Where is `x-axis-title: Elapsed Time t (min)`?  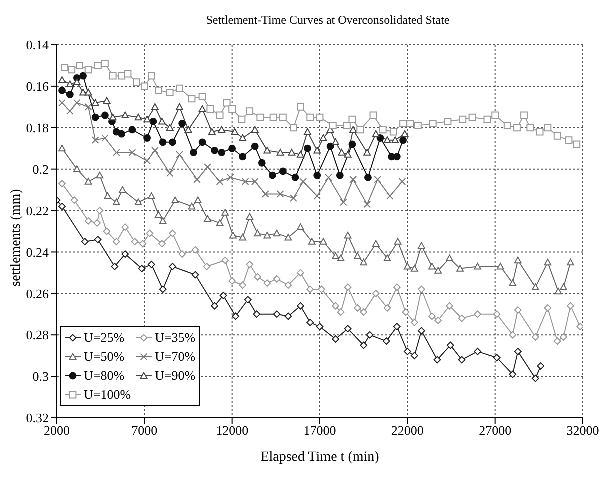
x-axis-title: Elapsed Time t (min) is located at coordinates (320, 457).